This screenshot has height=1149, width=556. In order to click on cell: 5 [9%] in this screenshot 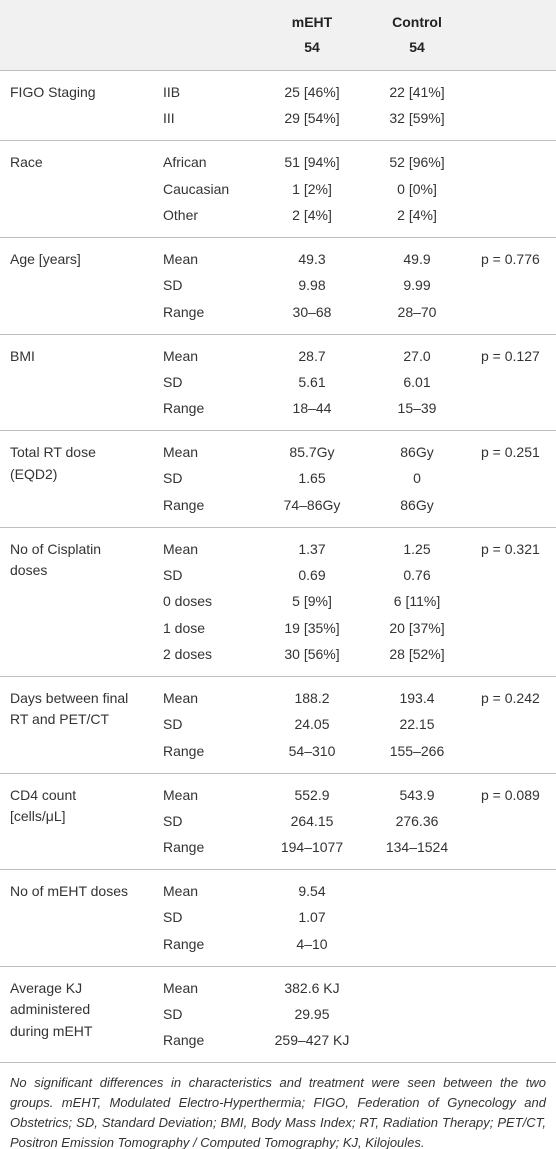, I will do `click(312, 601)`.